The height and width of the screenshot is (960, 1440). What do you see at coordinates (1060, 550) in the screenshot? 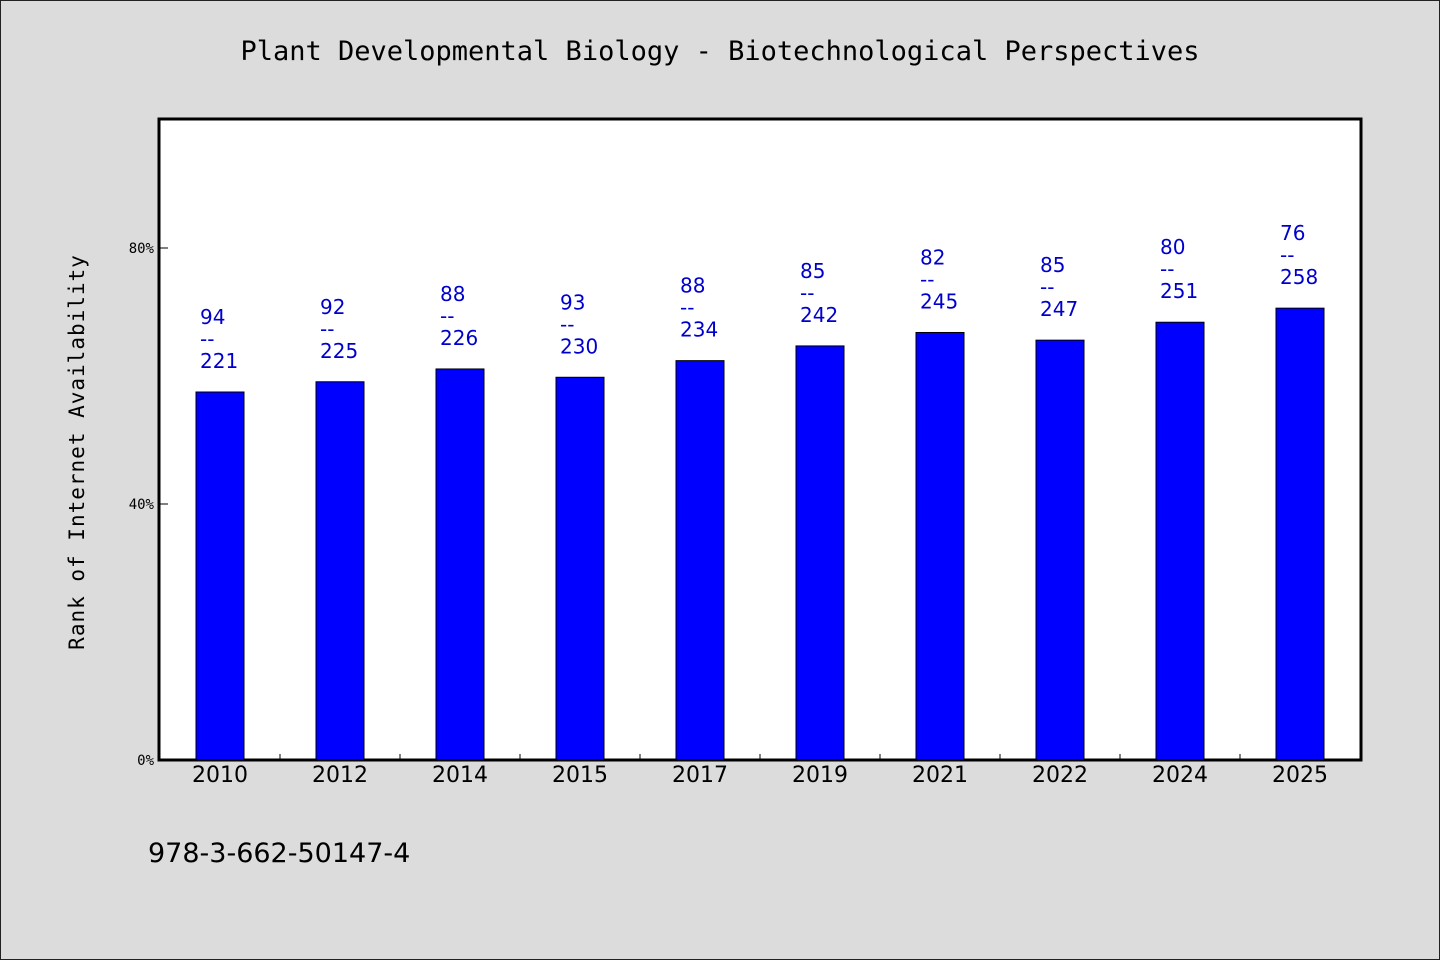
I see `bar-2022` at bounding box center [1060, 550].